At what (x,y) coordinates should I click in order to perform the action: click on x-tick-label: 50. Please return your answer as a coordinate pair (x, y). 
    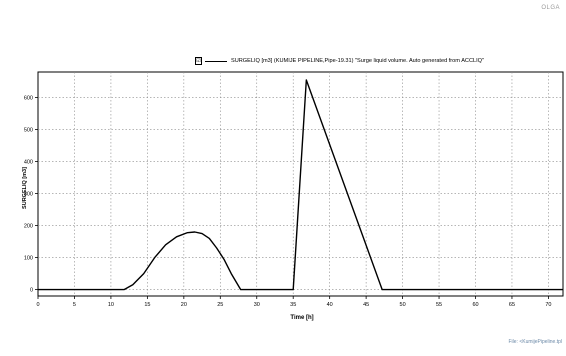
    Looking at the image, I should click on (403, 305).